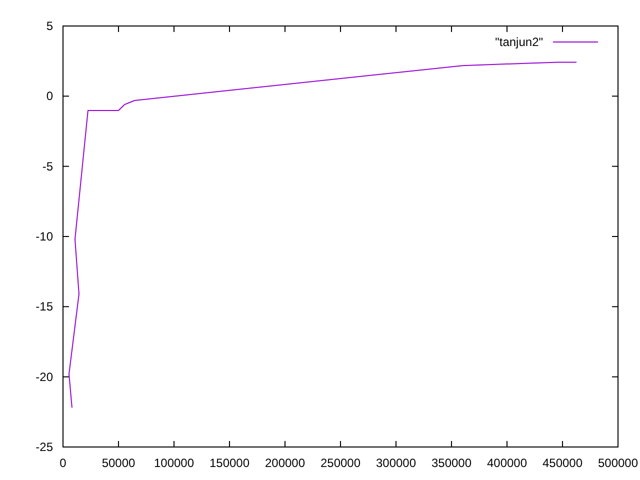 This screenshot has height=480, width=640. I want to click on y-tick-label: -10, so click(45, 237).